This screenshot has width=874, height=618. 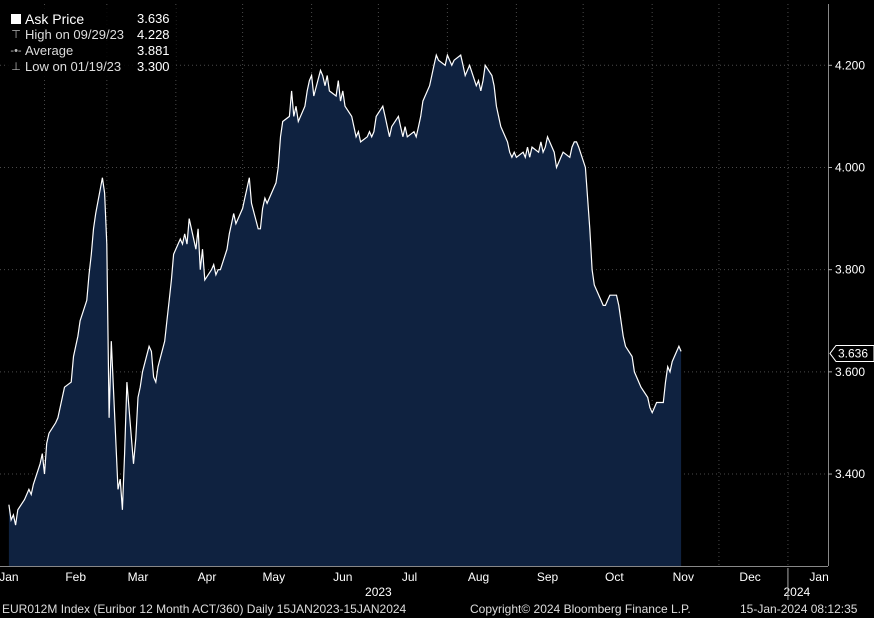 I want to click on x-tick-label: Aug, so click(x=478, y=577).